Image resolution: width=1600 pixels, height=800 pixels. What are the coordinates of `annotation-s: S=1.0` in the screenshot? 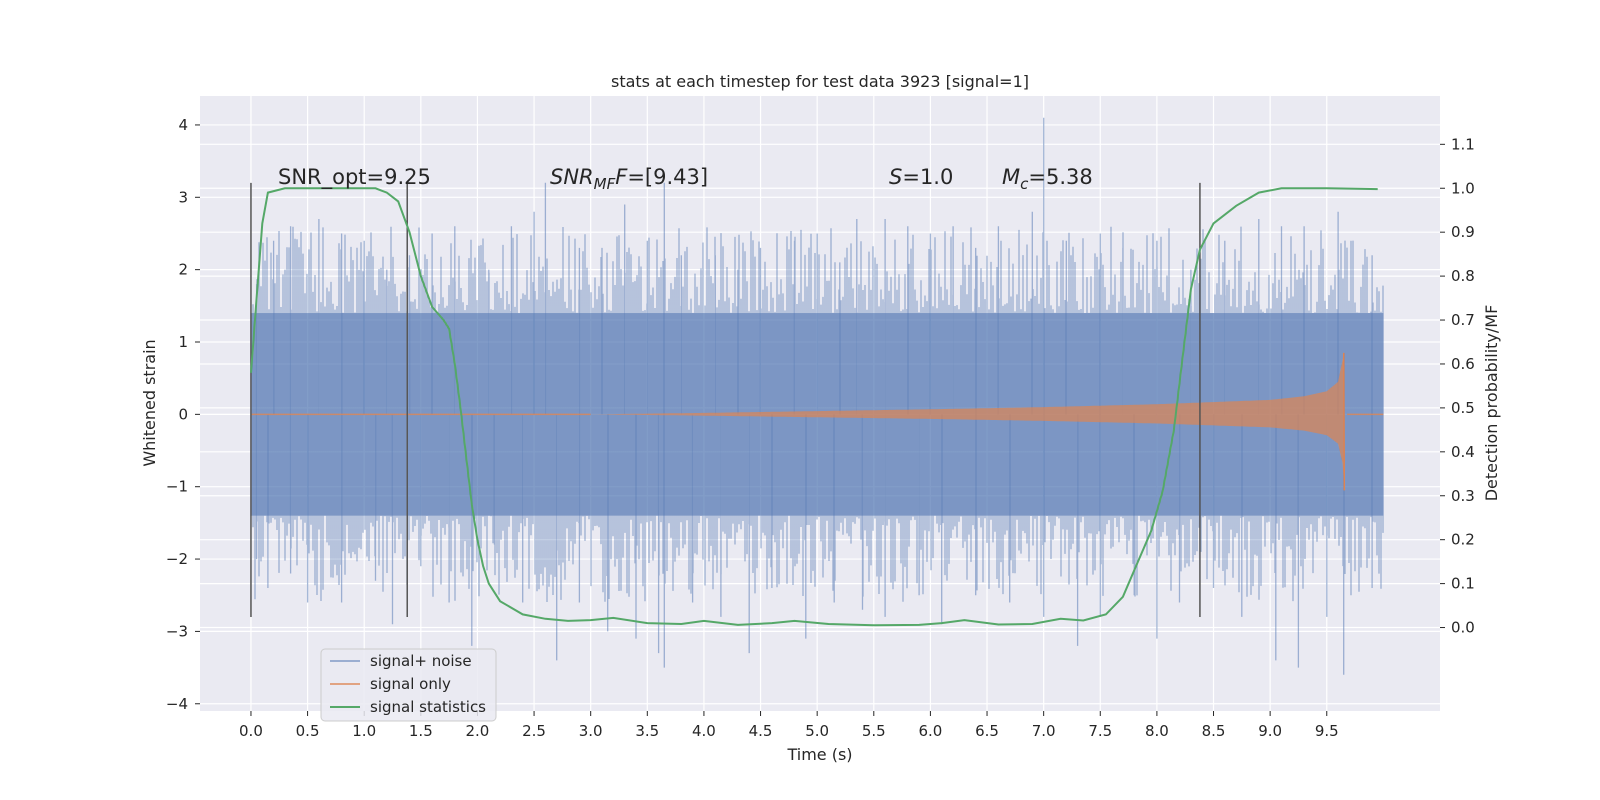 It's located at (921, 177).